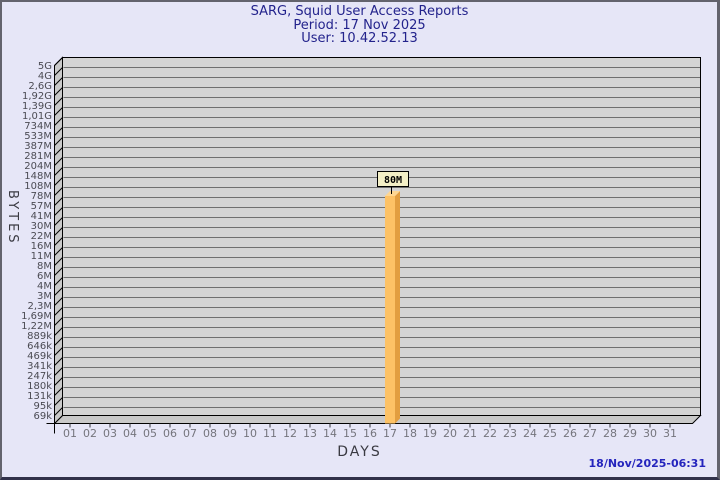 Image resolution: width=720 pixels, height=480 pixels. Describe the element at coordinates (430, 433) in the screenshot. I see `x-tick-label: 19` at that location.